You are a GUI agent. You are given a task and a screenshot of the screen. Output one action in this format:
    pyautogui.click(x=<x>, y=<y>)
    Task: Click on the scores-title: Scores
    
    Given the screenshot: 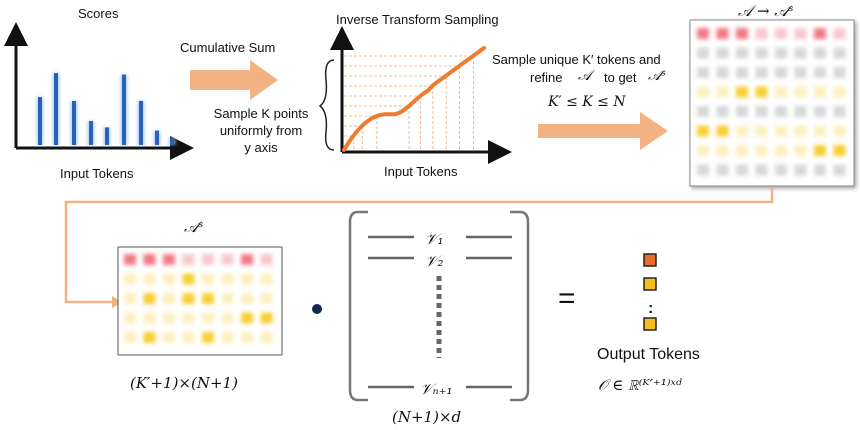 What is the action you would take?
    pyautogui.click(x=98, y=13)
    